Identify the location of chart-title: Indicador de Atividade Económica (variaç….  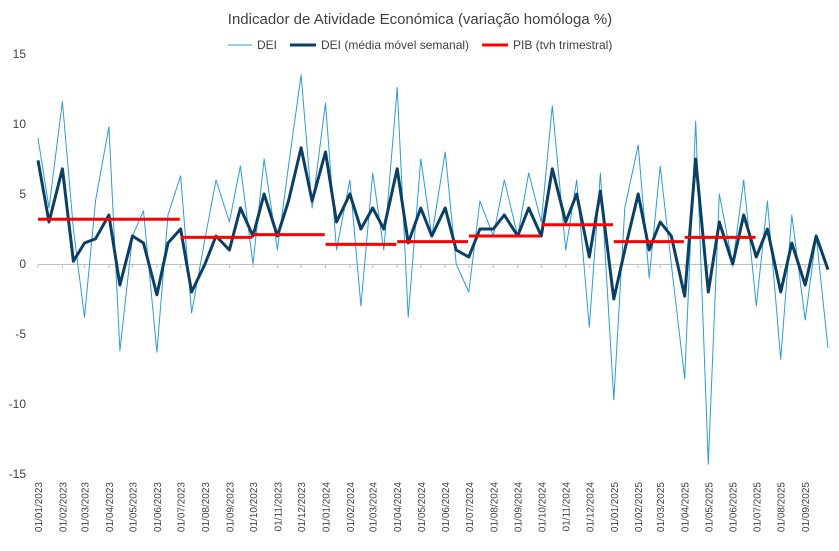
(420, 19).